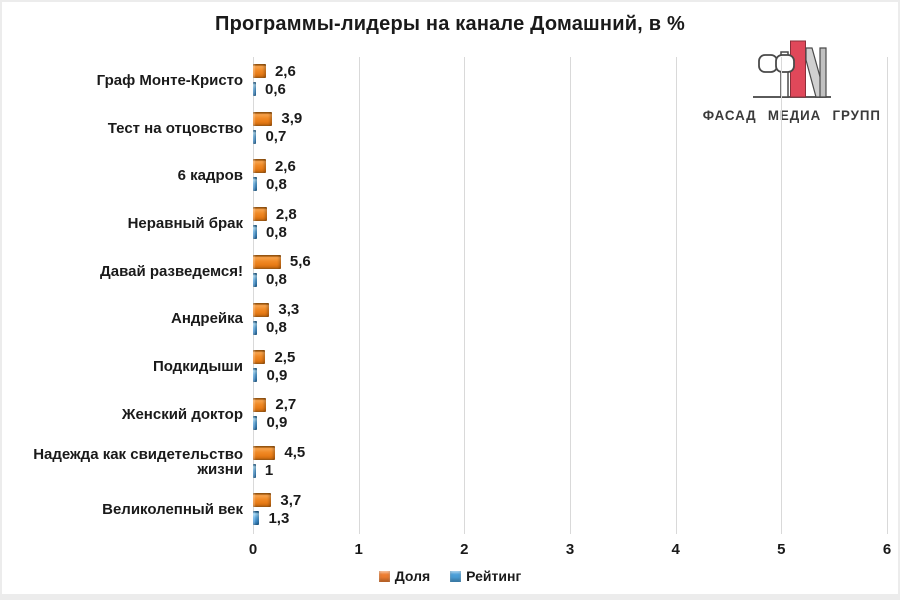 This screenshot has height=600, width=900. What do you see at coordinates (464, 549) in the screenshot?
I see `x-tick-label: 2` at bounding box center [464, 549].